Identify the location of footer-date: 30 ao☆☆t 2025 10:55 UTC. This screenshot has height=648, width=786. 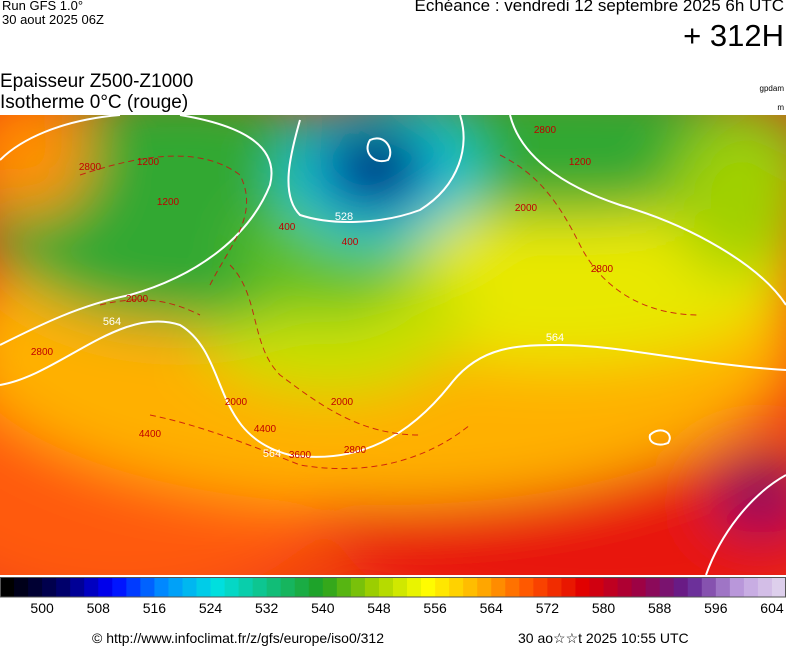
(603, 638).